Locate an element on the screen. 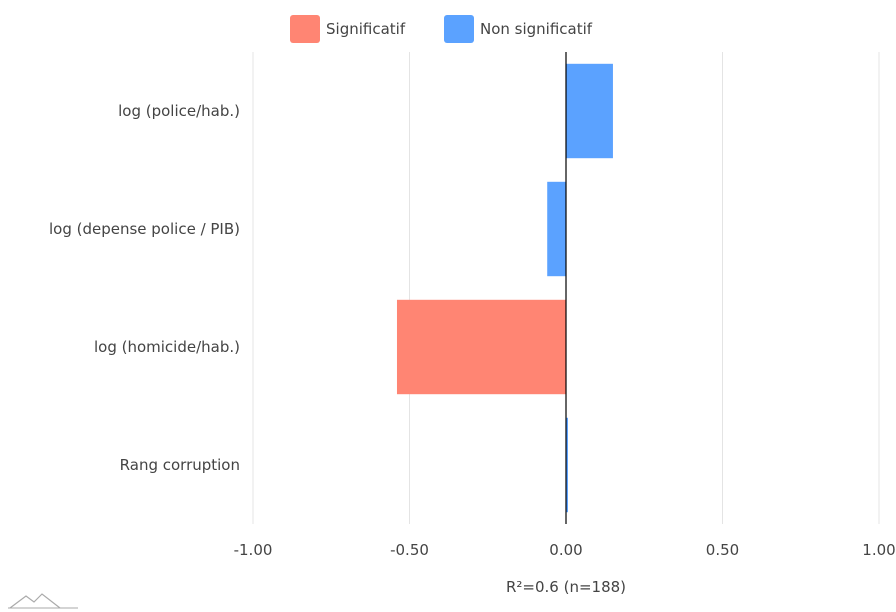  x-tick-label: 0.50 is located at coordinates (722, 550).